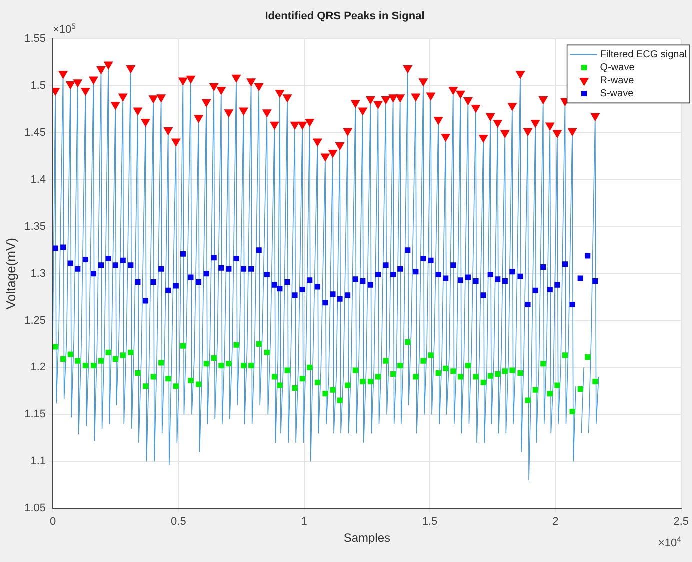  I want to click on y-tick-label: 1.1, so click(38, 462).